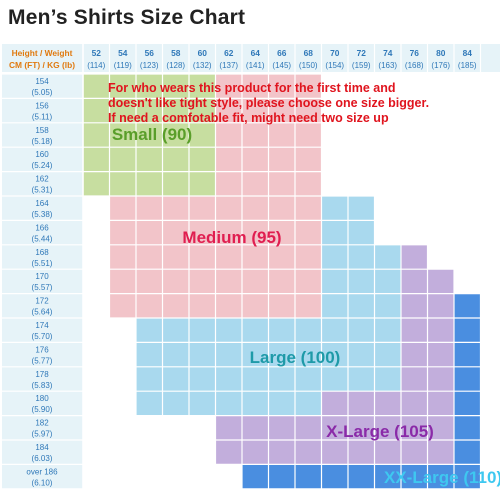 The width and height of the screenshot is (500, 500). I want to click on height-ft-label: (5.57), so click(42, 287).